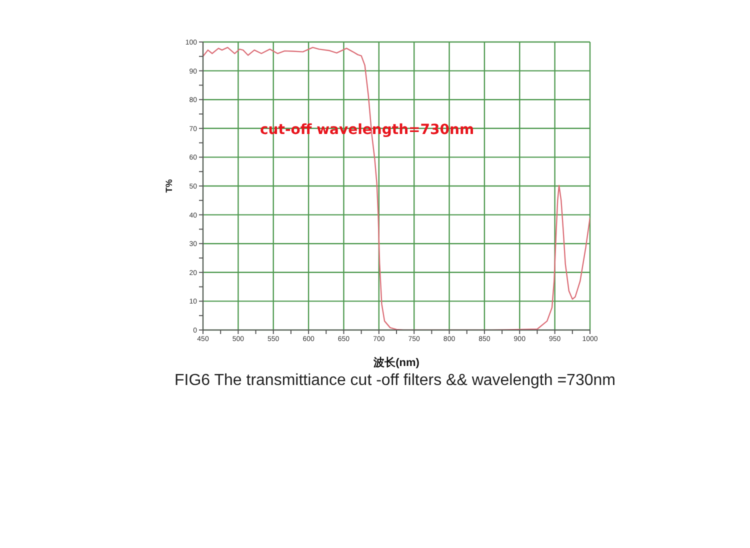 The width and height of the screenshot is (750, 548). What do you see at coordinates (169, 186) in the screenshot?
I see `y-axis-title: T%` at bounding box center [169, 186].